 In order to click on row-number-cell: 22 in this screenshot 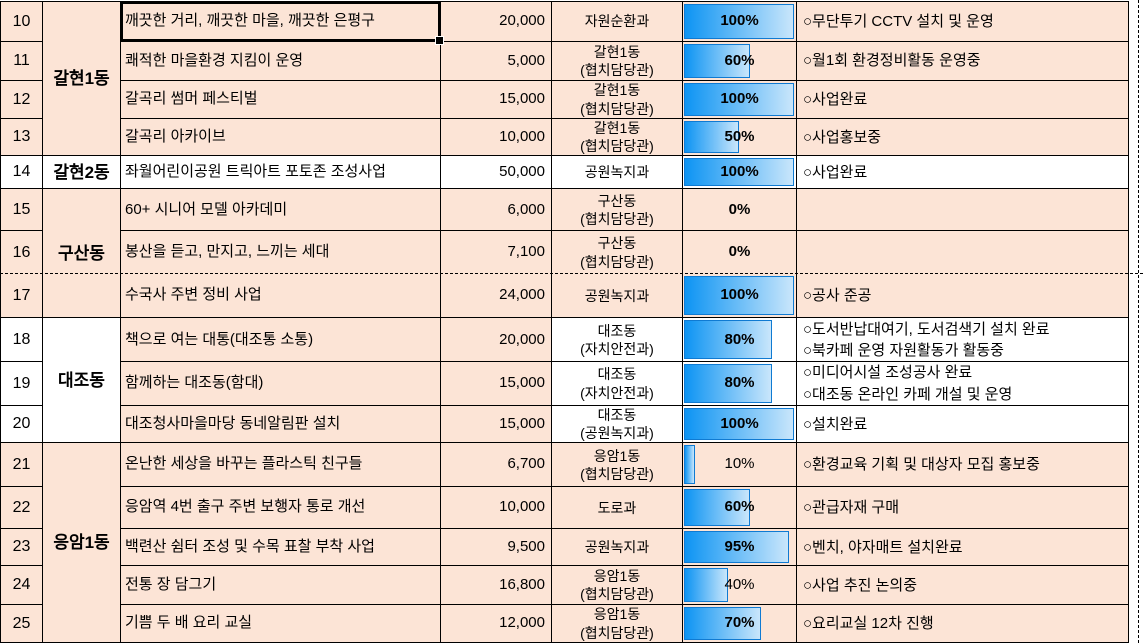, I will do `click(21, 508)`.